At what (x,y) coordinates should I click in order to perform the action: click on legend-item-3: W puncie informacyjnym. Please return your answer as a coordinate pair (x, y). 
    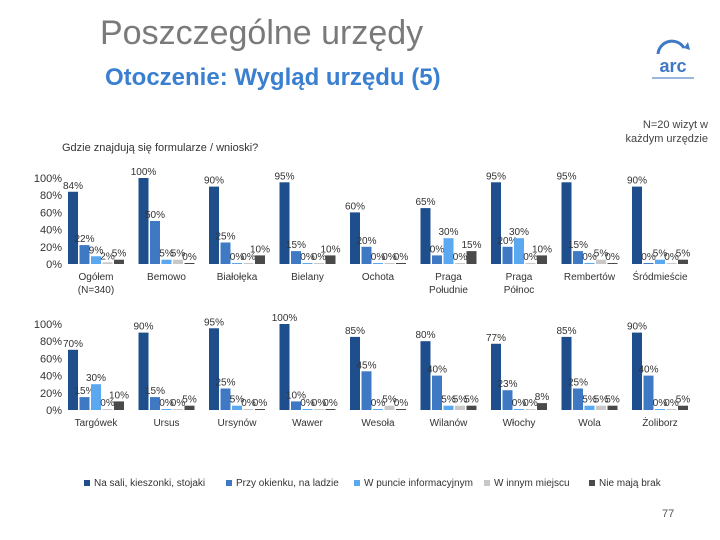
    Looking at the image, I should click on (413, 483).